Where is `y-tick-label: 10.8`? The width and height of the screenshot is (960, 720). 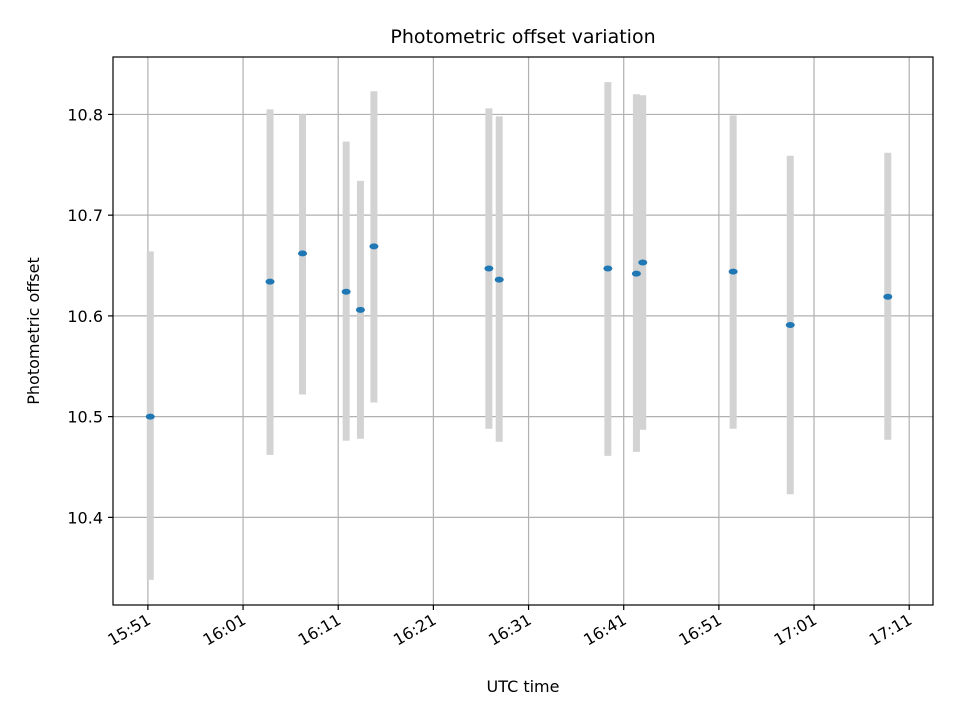
y-tick-label: 10.8 is located at coordinates (85, 114).